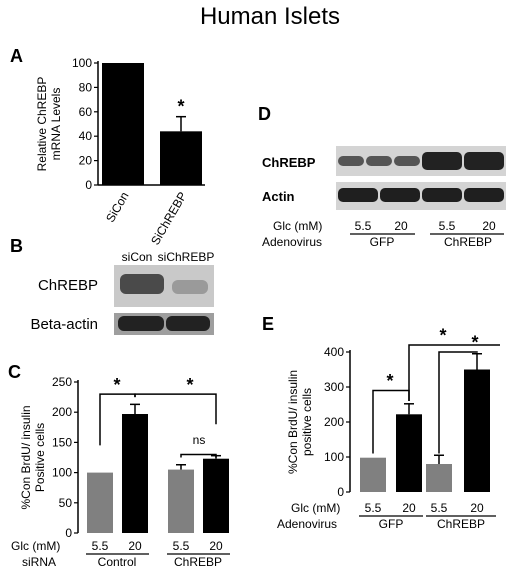 Image resolution: width=520 pixels, height=570 pixels. Describe the element at coordinates (68, 533) in the screenshot. I see `panel-c-y-tick-label: 0` at that location.